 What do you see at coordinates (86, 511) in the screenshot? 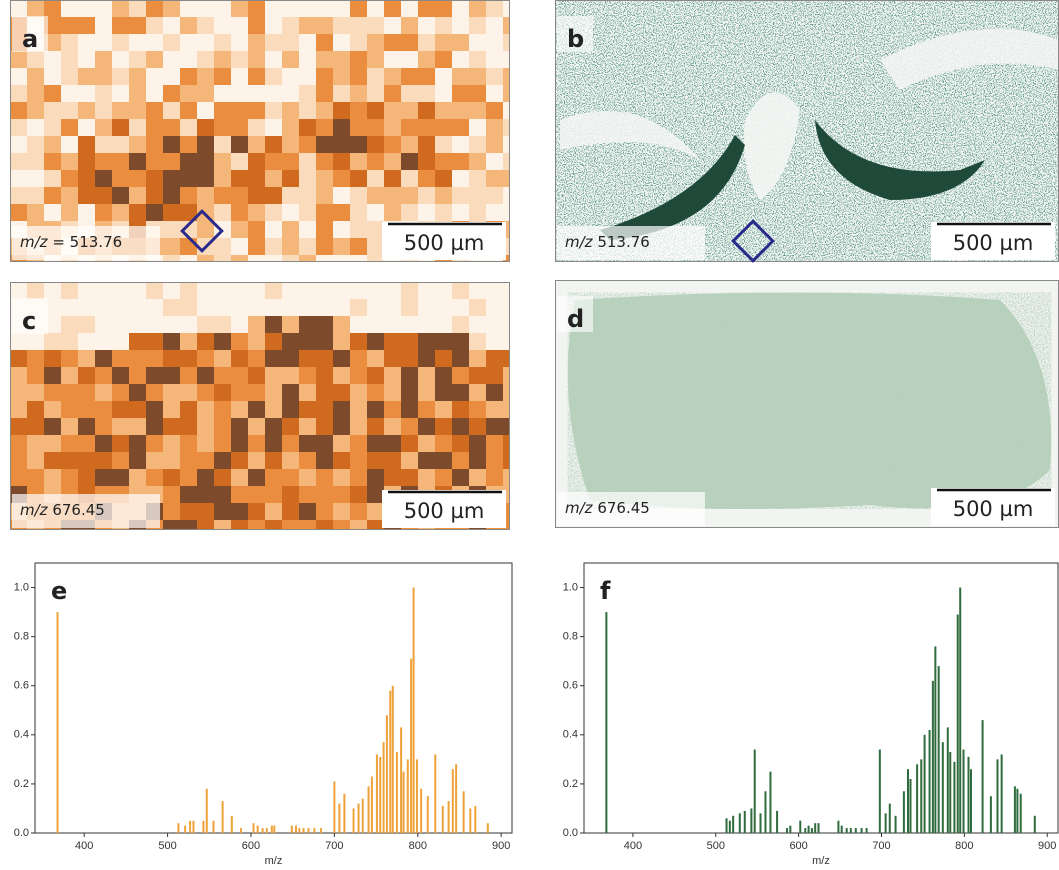
I see `mz-bg` at bounding box center [86, 511].